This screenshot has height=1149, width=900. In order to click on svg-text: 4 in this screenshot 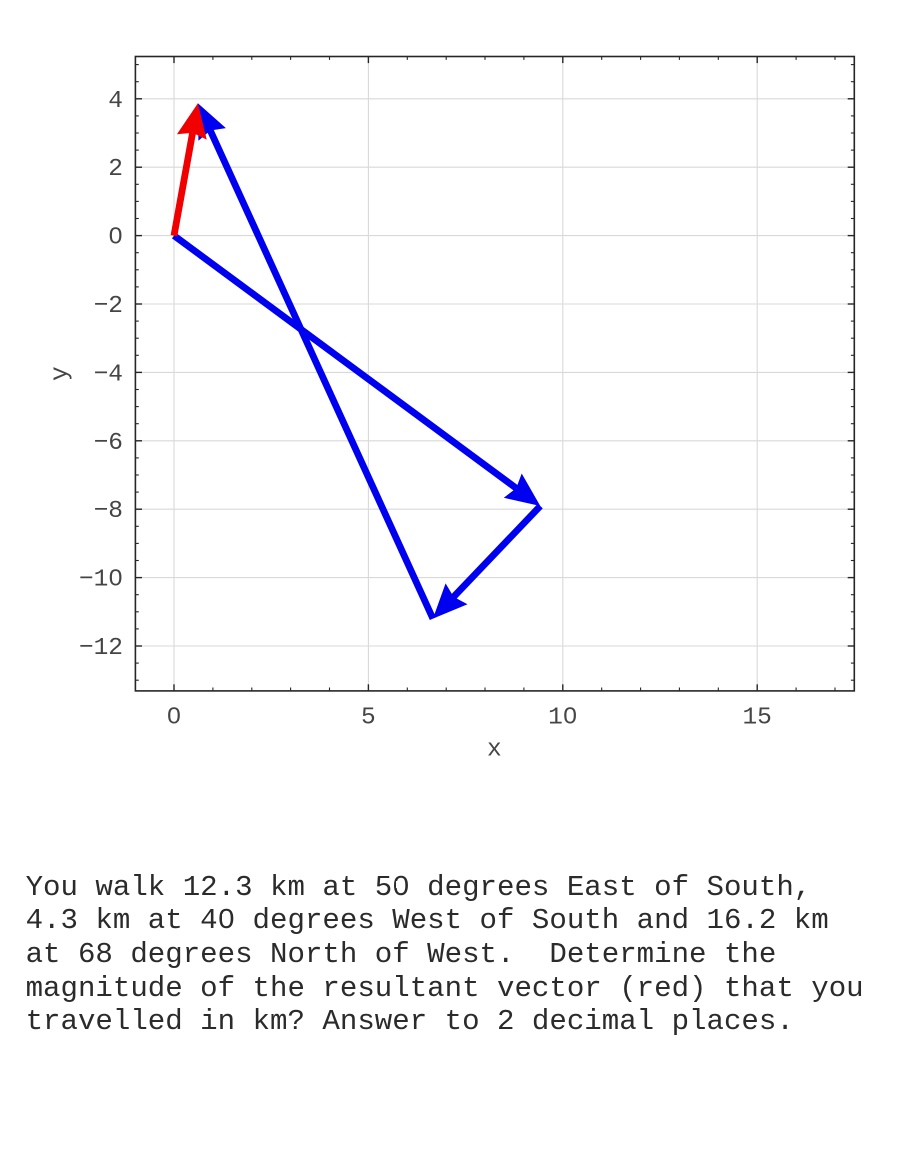, I will do `click(115, 101)`.